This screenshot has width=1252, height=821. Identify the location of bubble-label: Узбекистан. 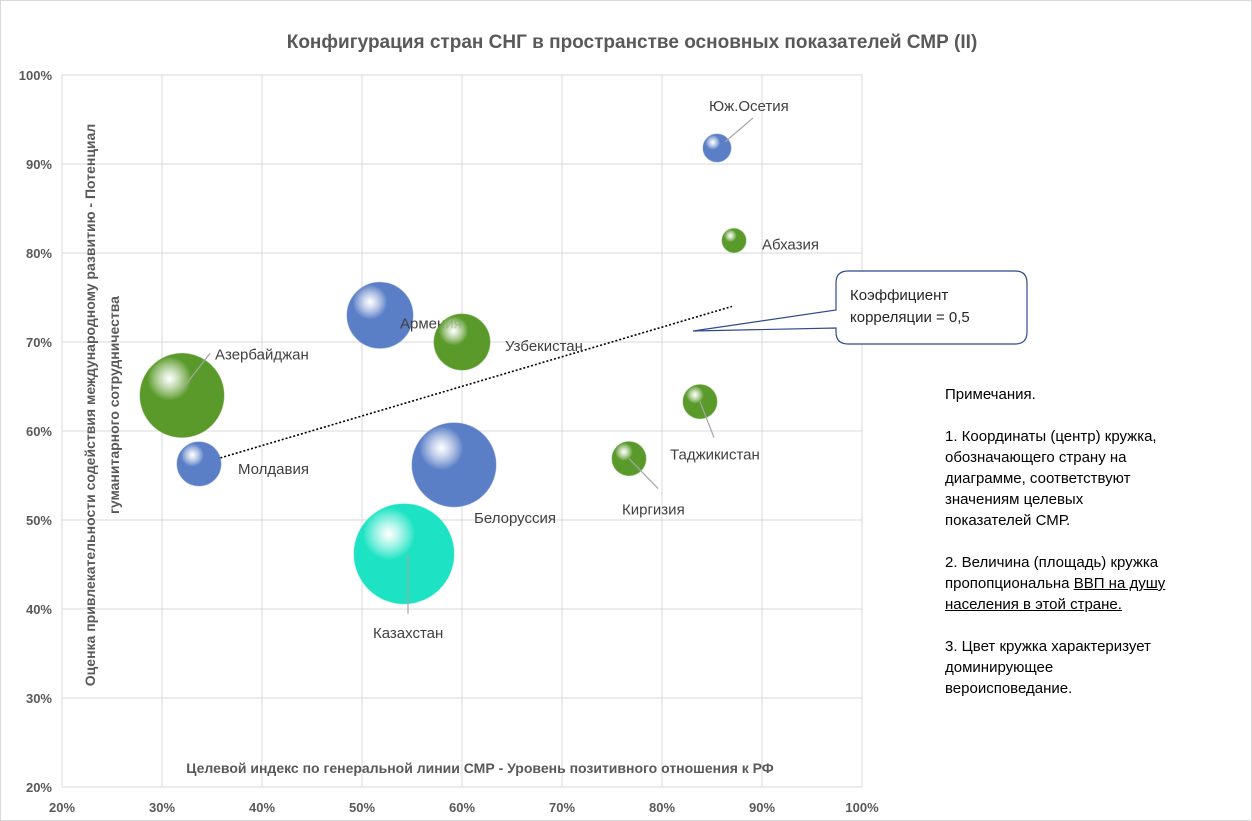
(544, 346).